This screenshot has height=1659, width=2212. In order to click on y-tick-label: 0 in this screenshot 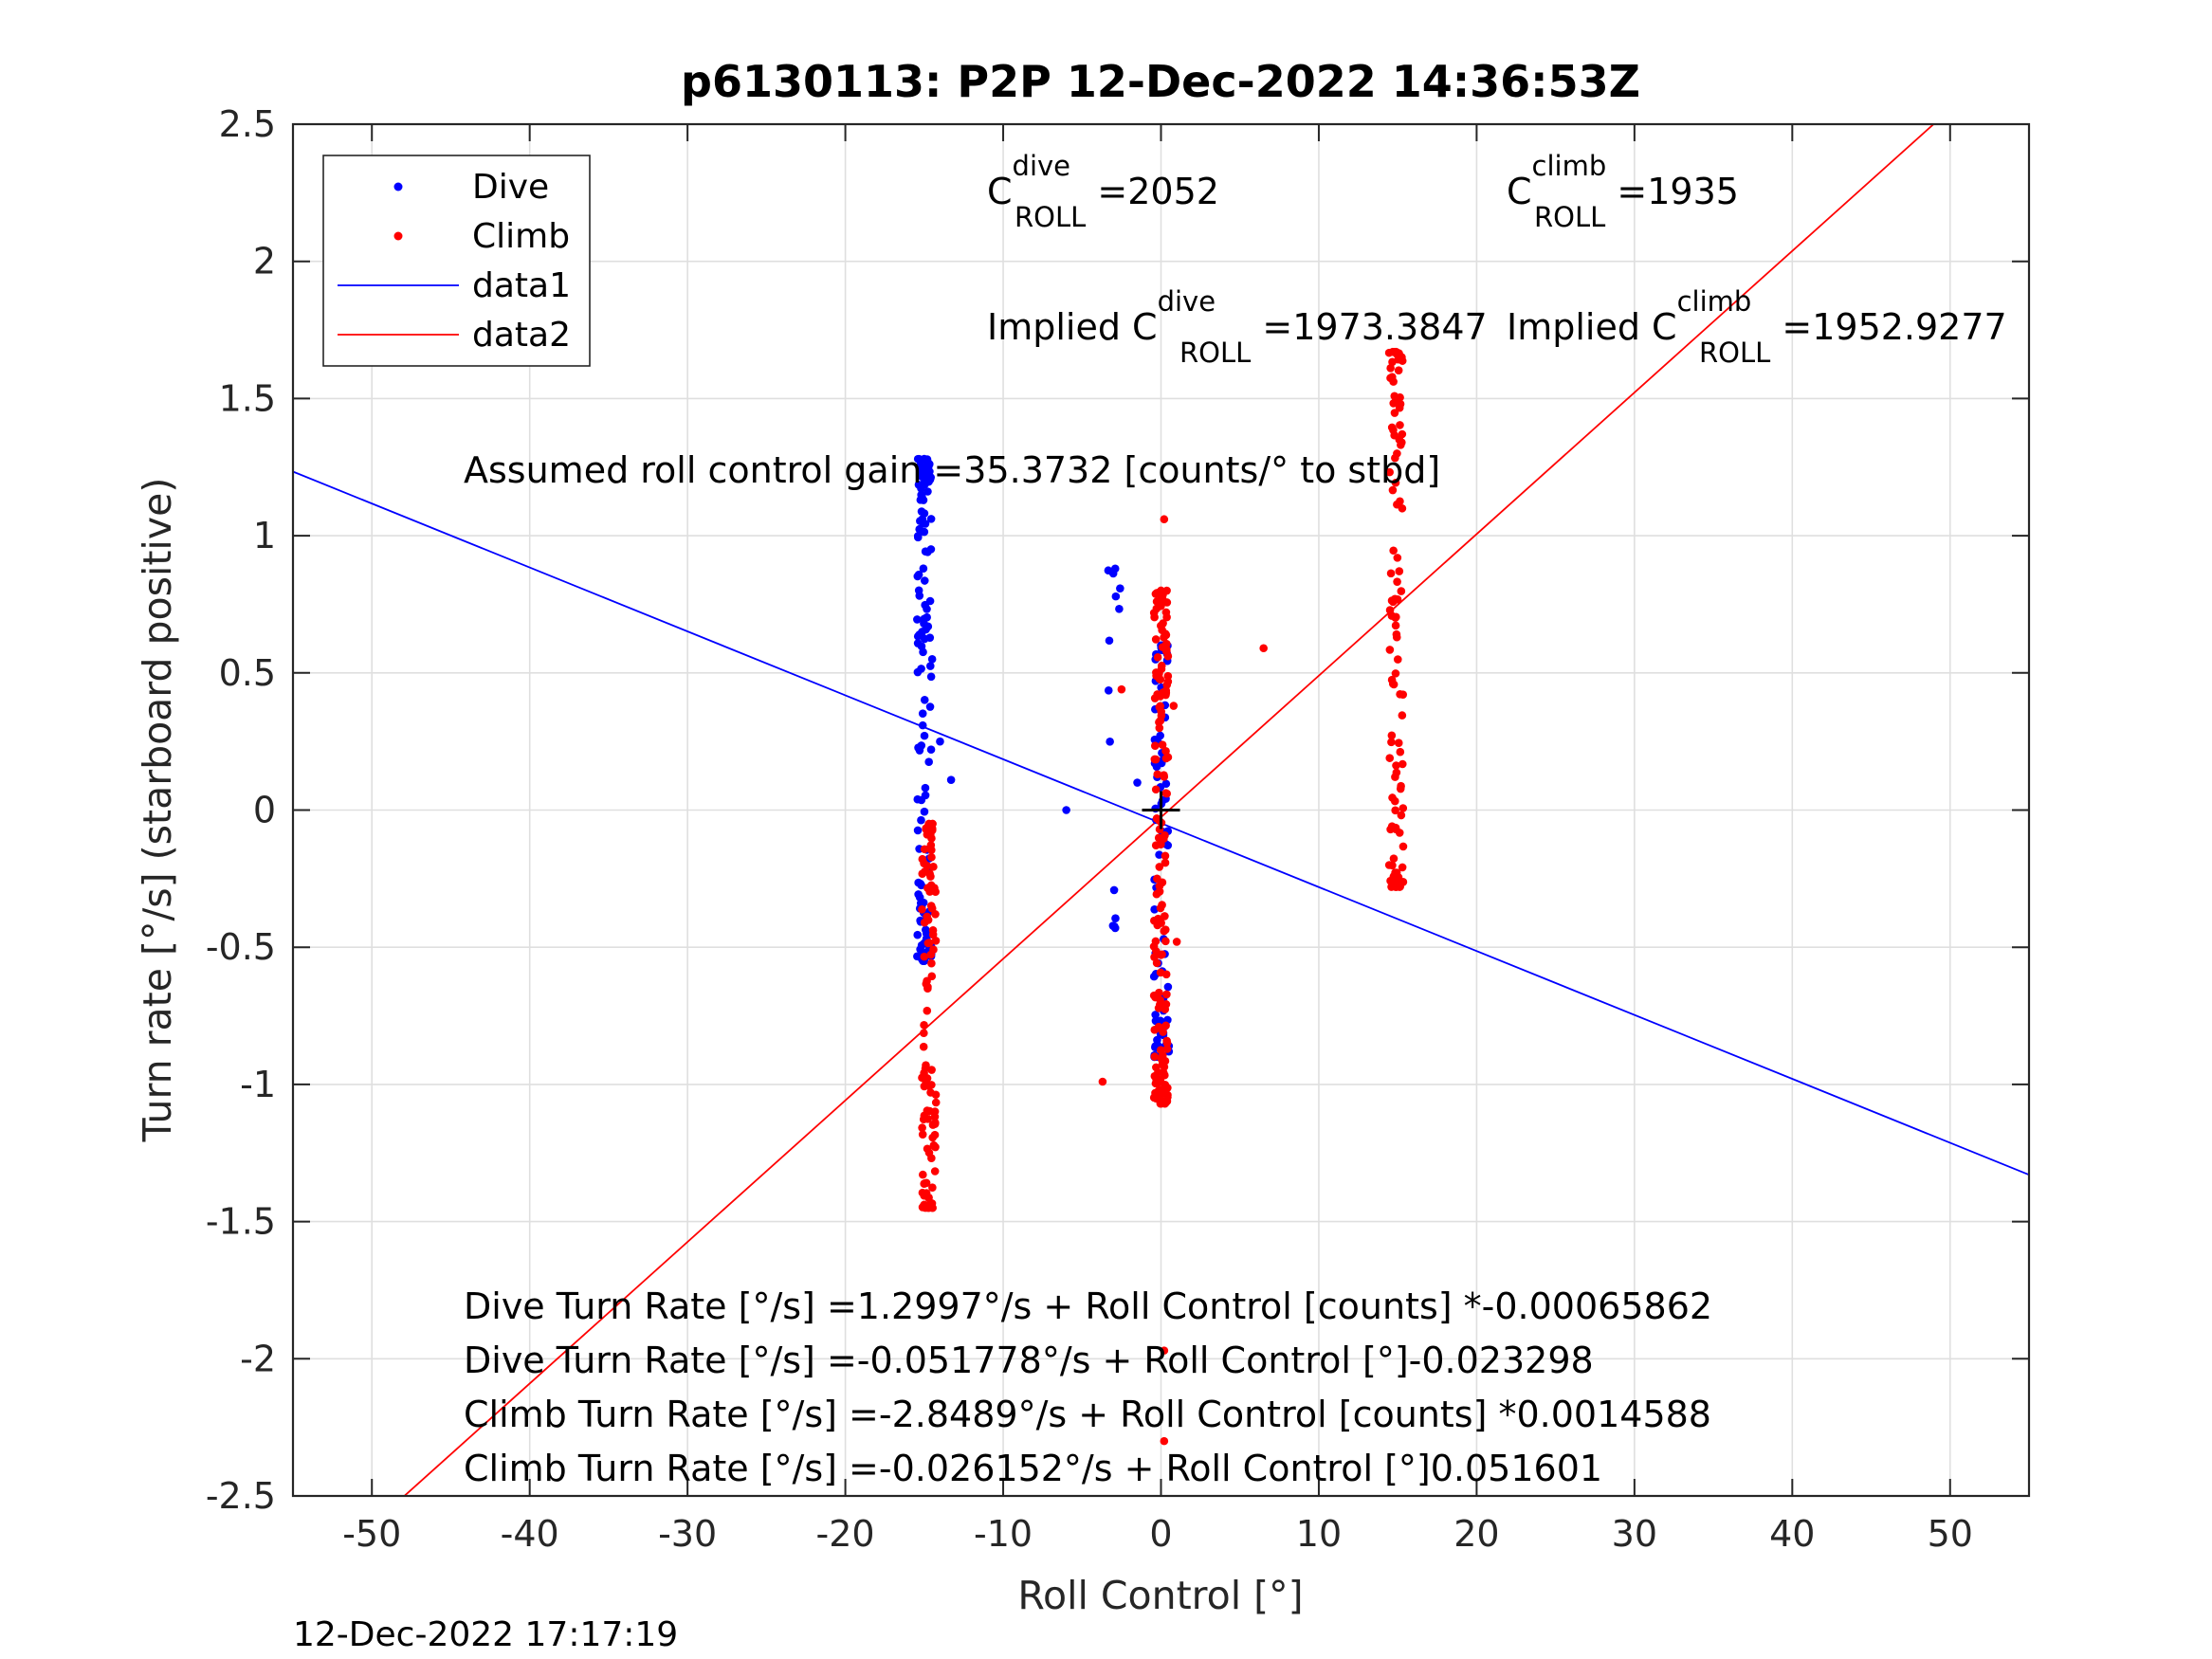, I will do `click(264, 810)`.